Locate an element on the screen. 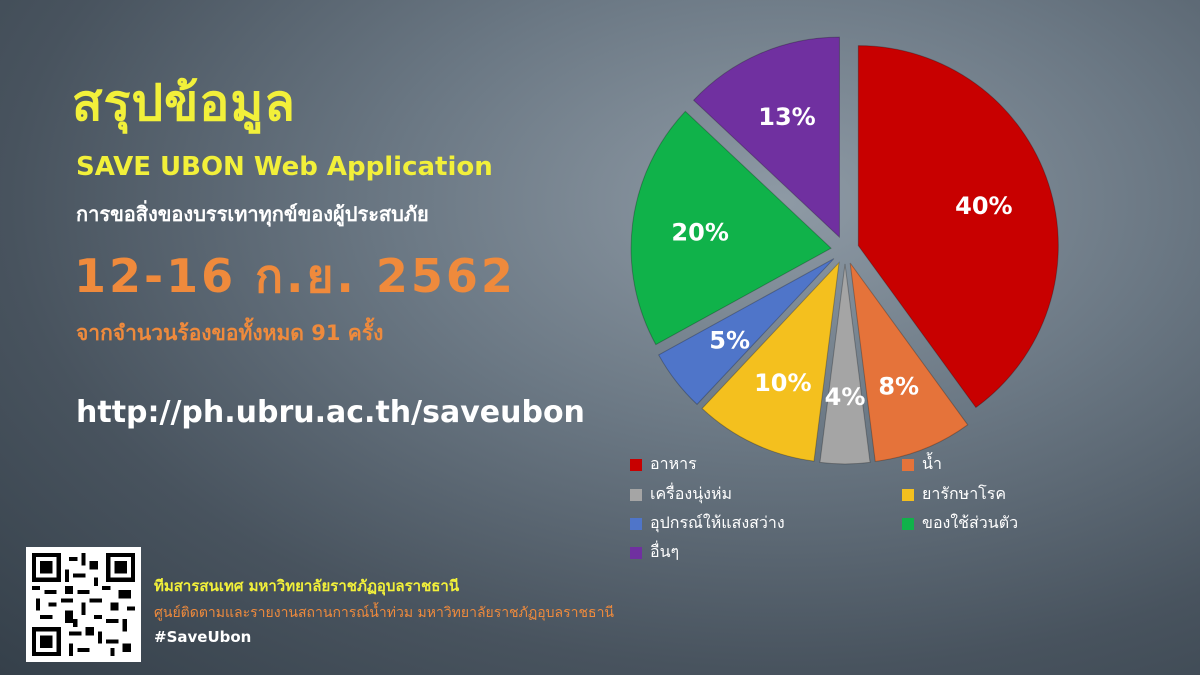 The image size is (1200, 675). pie-slice-water is located at coordinates (909, 362).